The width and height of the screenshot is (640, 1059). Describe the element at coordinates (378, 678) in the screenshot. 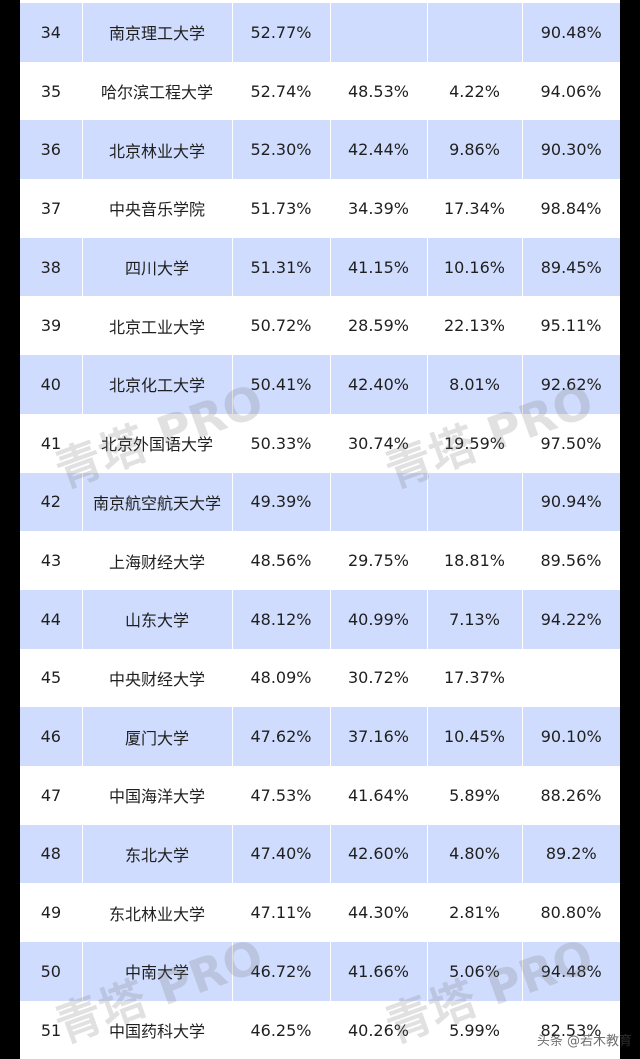

I see `rate-2-cell: 30.72%` at that location.